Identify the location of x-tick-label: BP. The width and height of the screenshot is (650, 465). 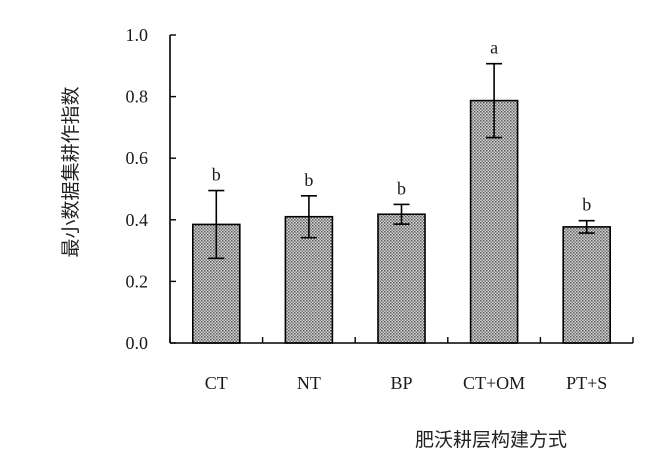
(401, 383).